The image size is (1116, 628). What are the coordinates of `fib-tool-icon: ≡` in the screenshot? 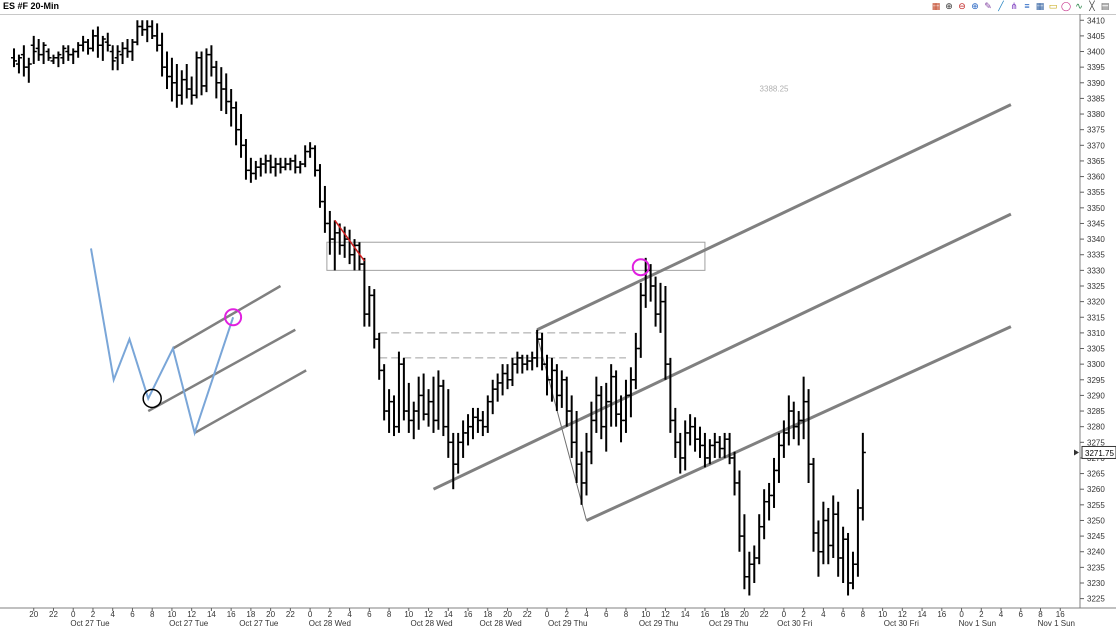 It's located at (1027, 6).